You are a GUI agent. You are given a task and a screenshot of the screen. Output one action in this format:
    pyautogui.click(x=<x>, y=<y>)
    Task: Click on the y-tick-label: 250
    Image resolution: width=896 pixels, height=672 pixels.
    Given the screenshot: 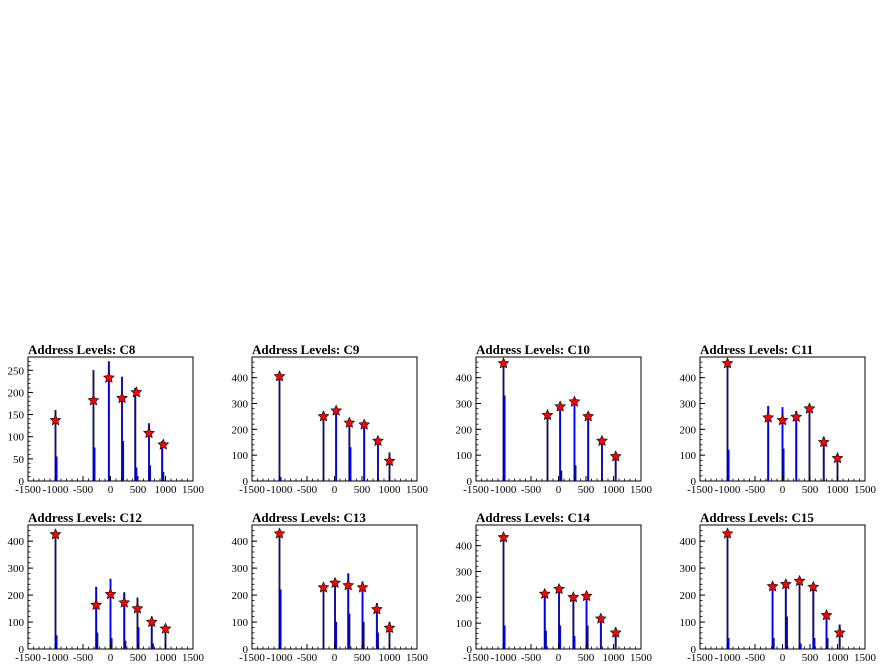 What is the action you would take?
    pyautogui.click(x=16, y=371)
    